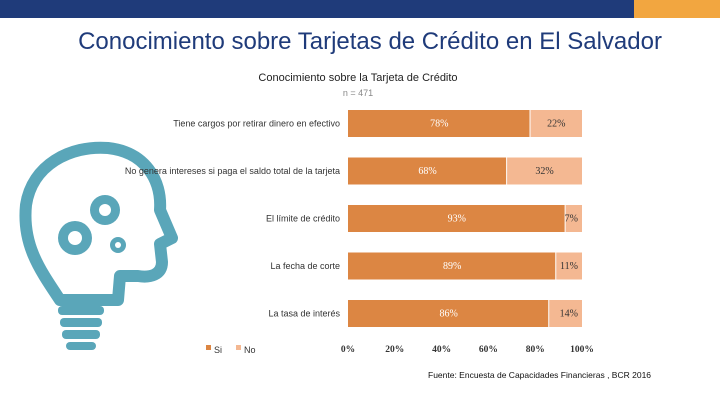 The image size is (720, 405). I want to click on data-label: 7%, so click(571, 219).